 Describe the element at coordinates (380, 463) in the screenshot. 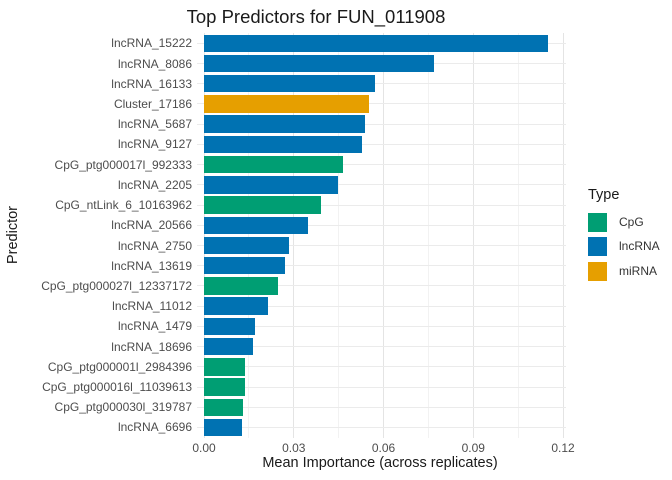

I see `x-axis-title: Mean Importance (across replicates)` at that location.